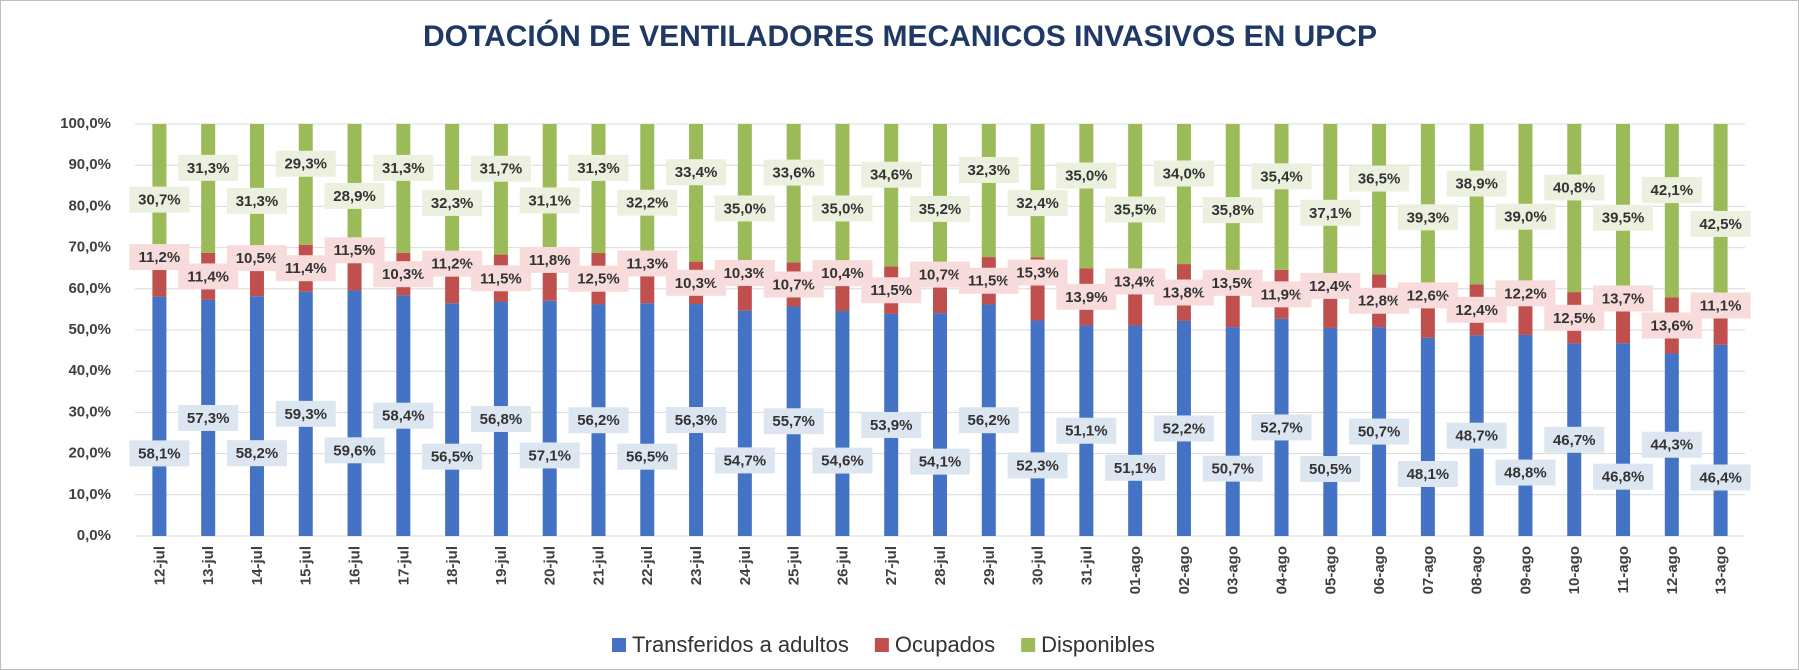  What do you see at coordinates (403, 565) in the screenshot?
I see `x-tick-label: 17-jul` at bounding box center [403, 565].